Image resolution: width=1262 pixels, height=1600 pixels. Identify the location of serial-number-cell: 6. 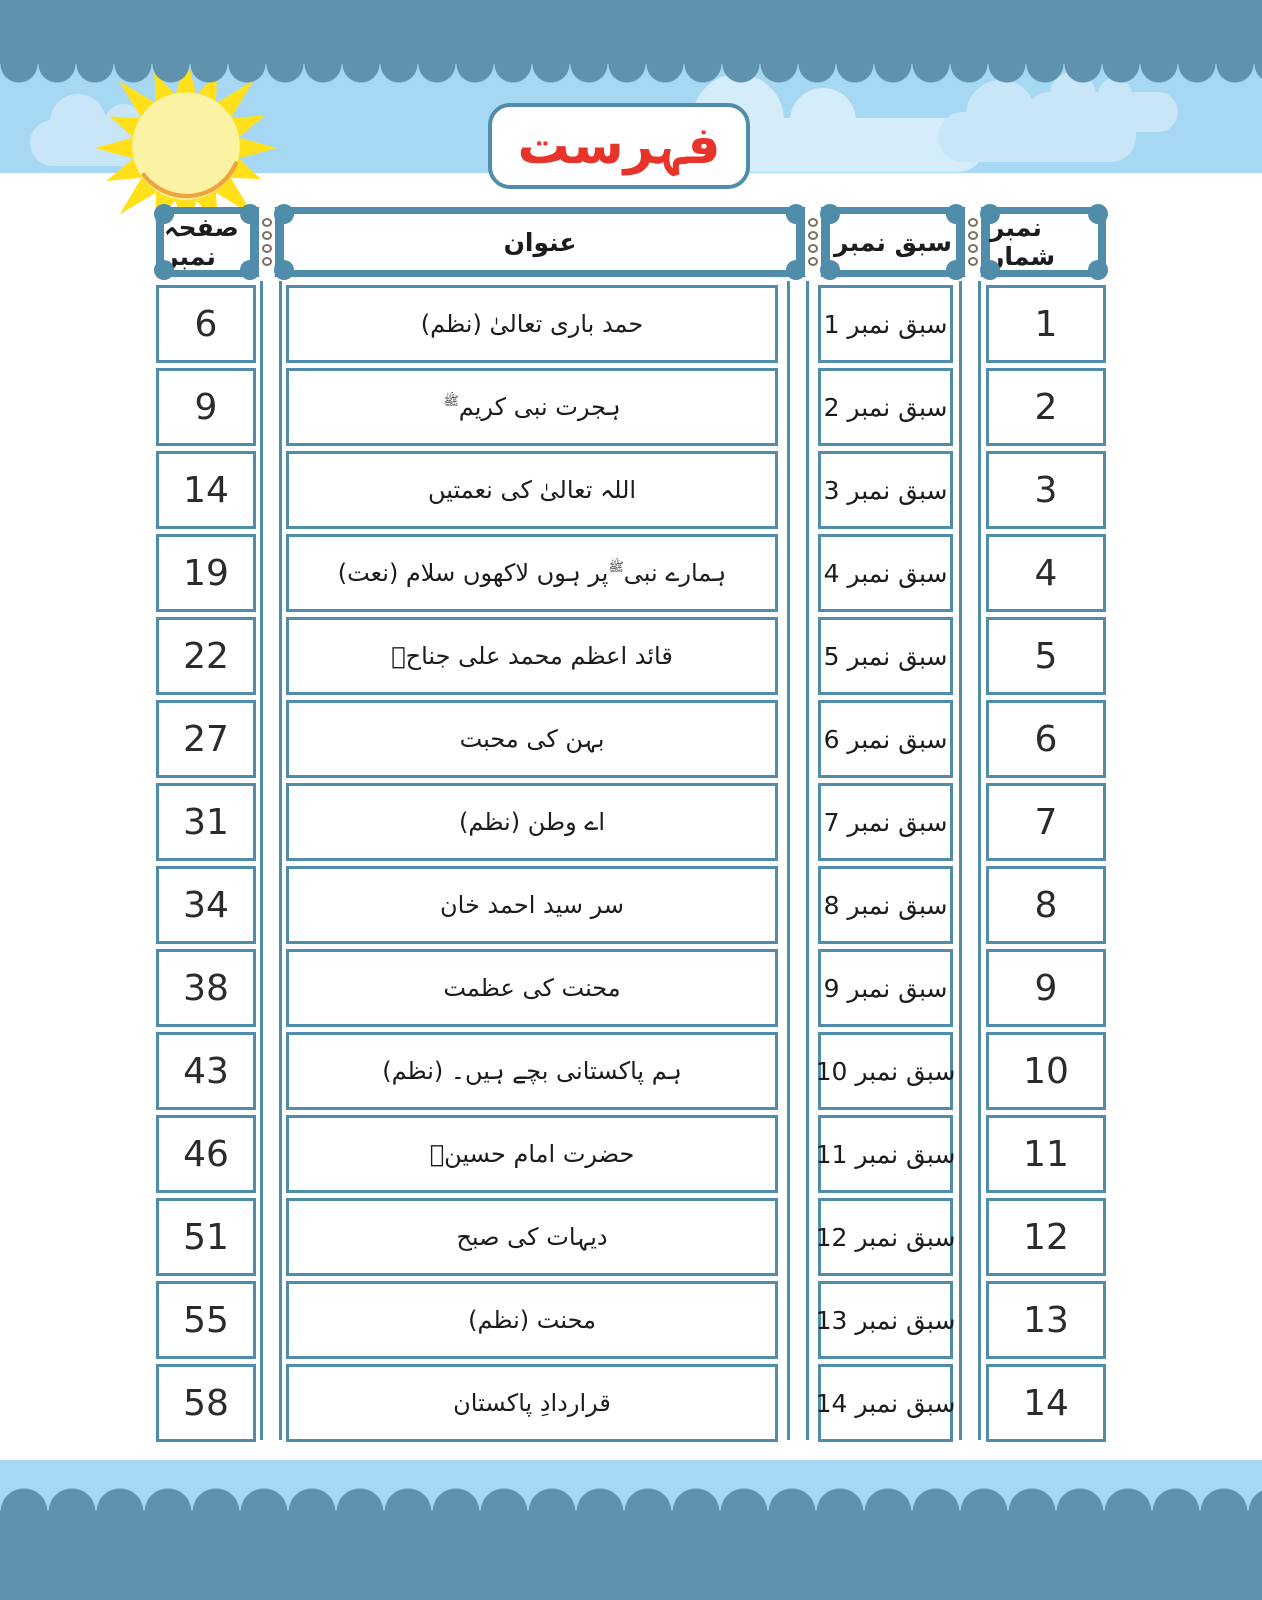
(1046, 739).